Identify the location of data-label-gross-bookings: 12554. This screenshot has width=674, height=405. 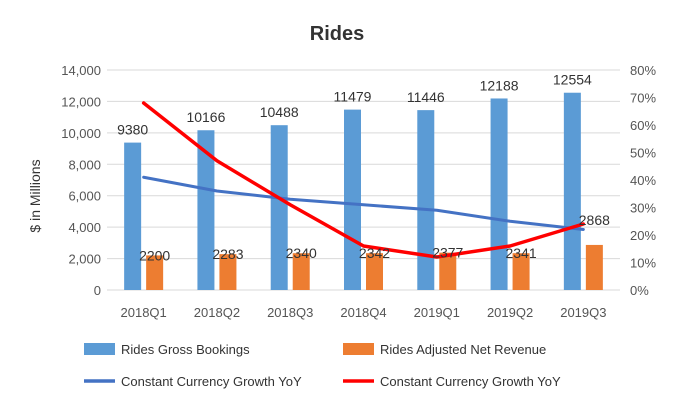
(572, 80).